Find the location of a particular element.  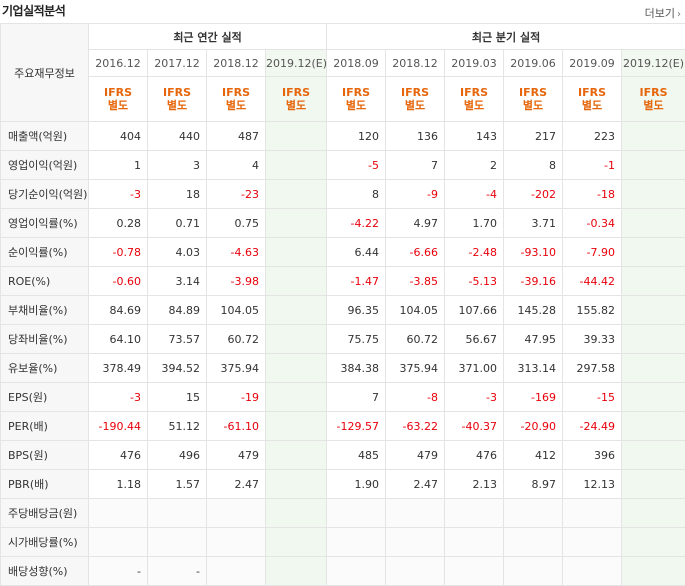

more-label: 더보기 is located at coordinates (660, 13).